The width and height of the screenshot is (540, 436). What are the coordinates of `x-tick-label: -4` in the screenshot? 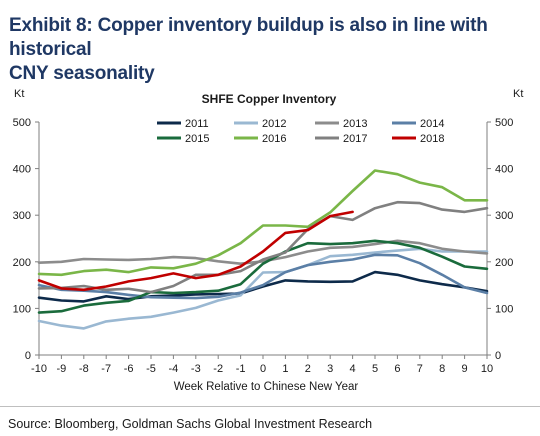 It's located at (174, 369).